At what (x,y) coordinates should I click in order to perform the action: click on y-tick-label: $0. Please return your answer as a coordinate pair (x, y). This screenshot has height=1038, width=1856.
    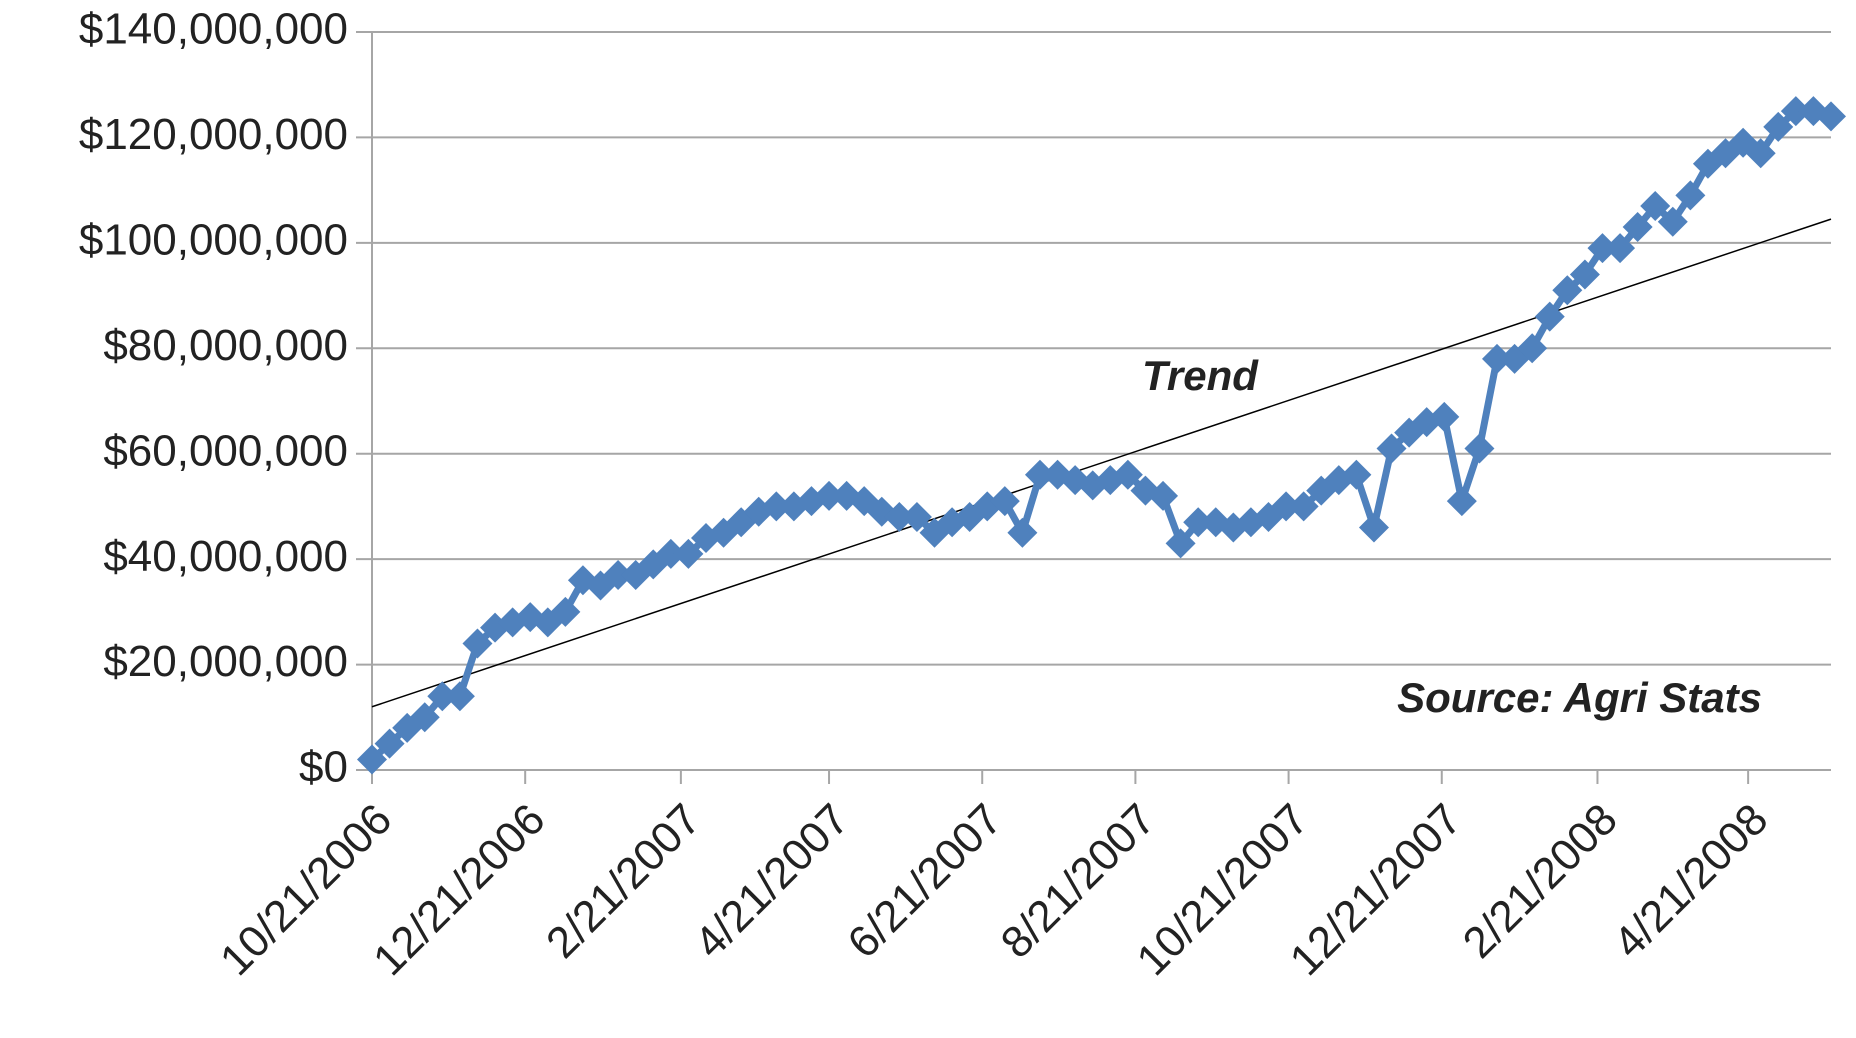
    Looking at the image, I should click on (323, 767).